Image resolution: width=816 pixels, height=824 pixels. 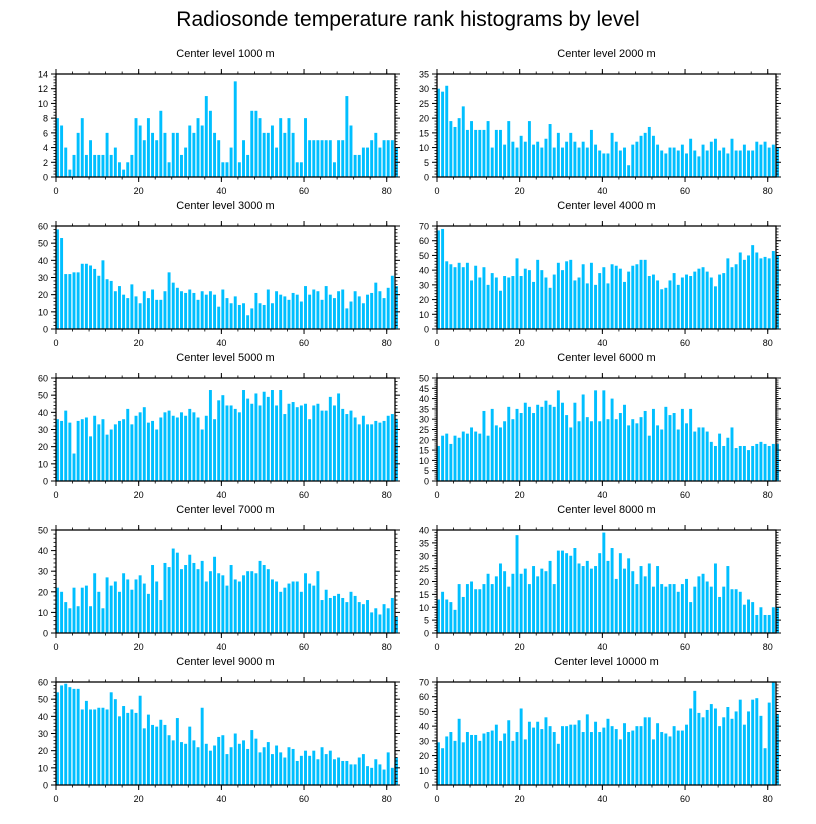 I want to click on y-tick-label: 15, so click(x=424, y=595).